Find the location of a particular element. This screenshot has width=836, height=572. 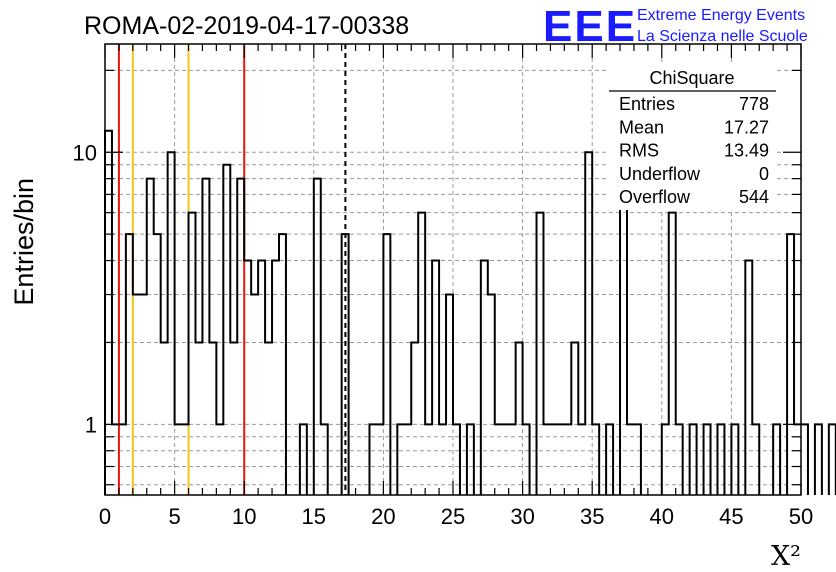

x-axis-label: X² is located at coordinates (786, 556).